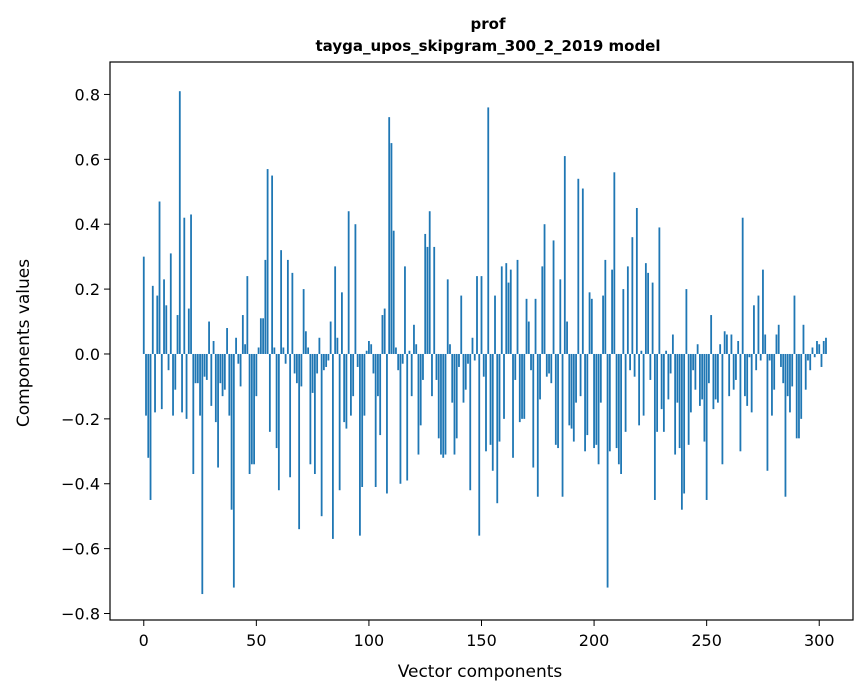 The image size is (867, 696). What do you see at coordinates (85, 354) in the screenshot?
I see `y-axis-ticks: −0.8 −0.6 −0.4 −0.2 0.0 0.2 0.4 0.6 0.8` at bounding box center [85, 354].